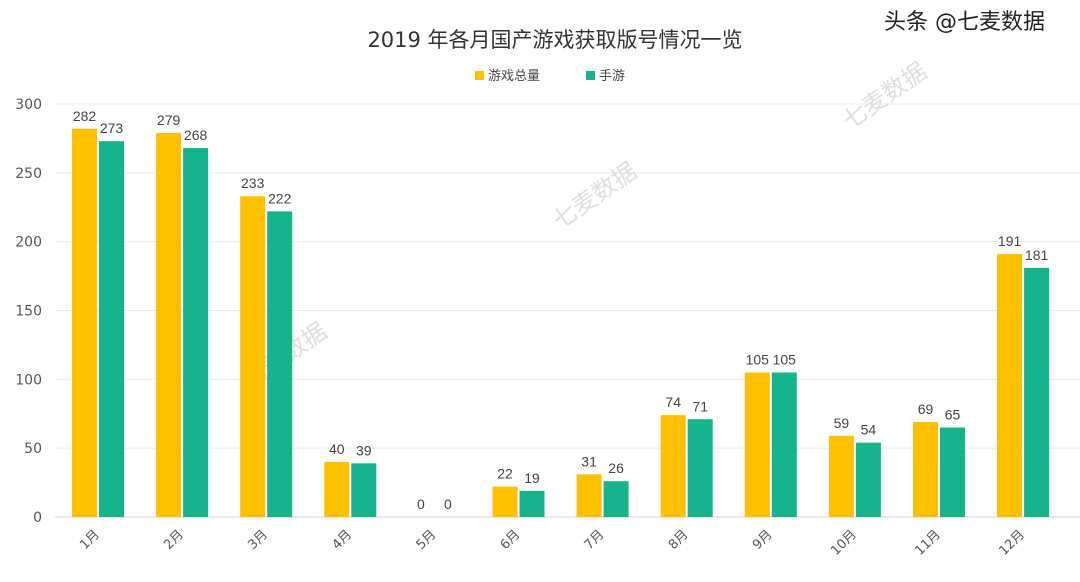 The width and height of the screenshot is (1080, 582). Describe the element at coordinates (763, 540) in the screenshot. I see `x-tick-label: 9月` at that location.